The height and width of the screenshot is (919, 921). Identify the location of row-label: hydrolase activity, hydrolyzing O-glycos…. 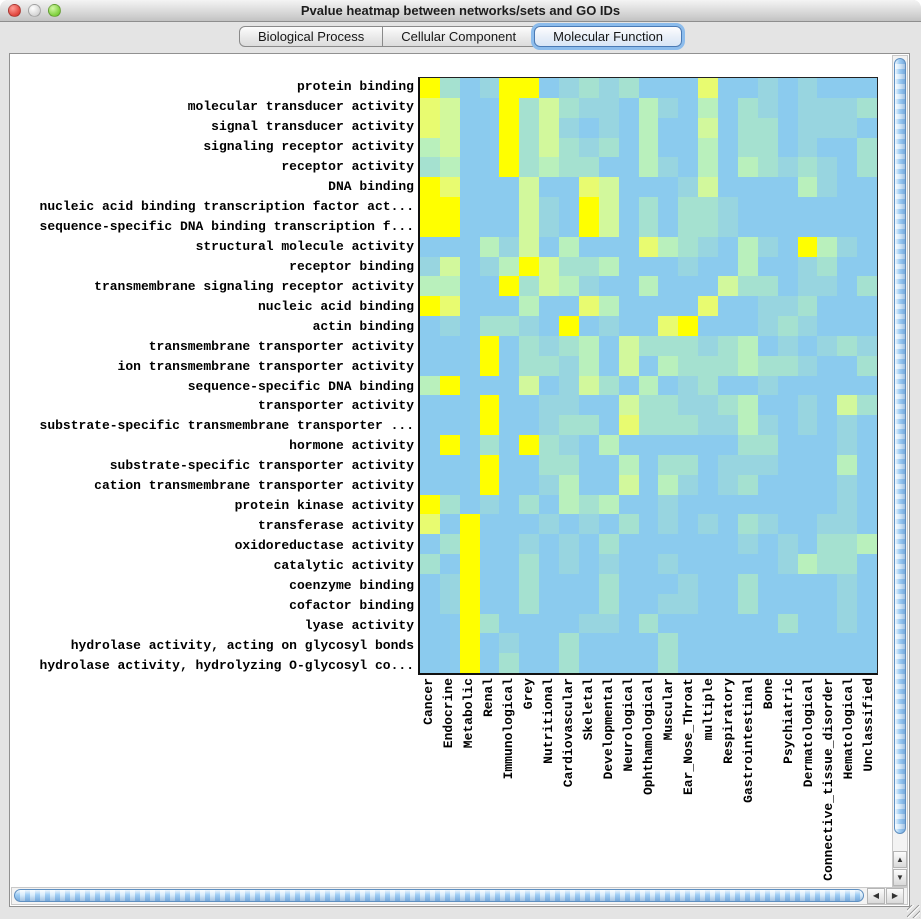
(226, 665).